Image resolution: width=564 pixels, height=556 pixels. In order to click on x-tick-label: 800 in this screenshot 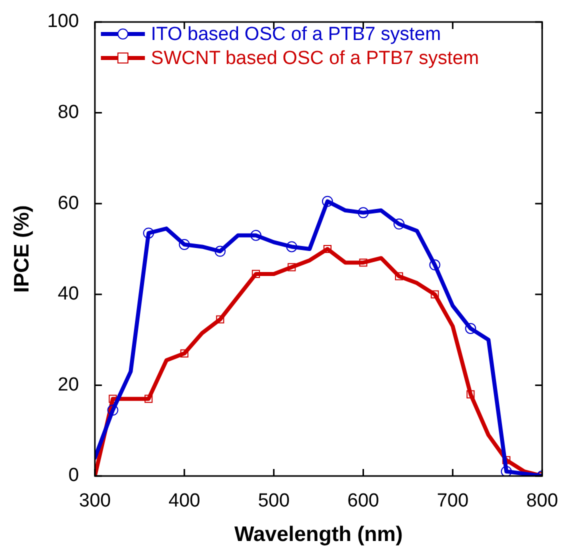, I will do `click(542, 501)`.